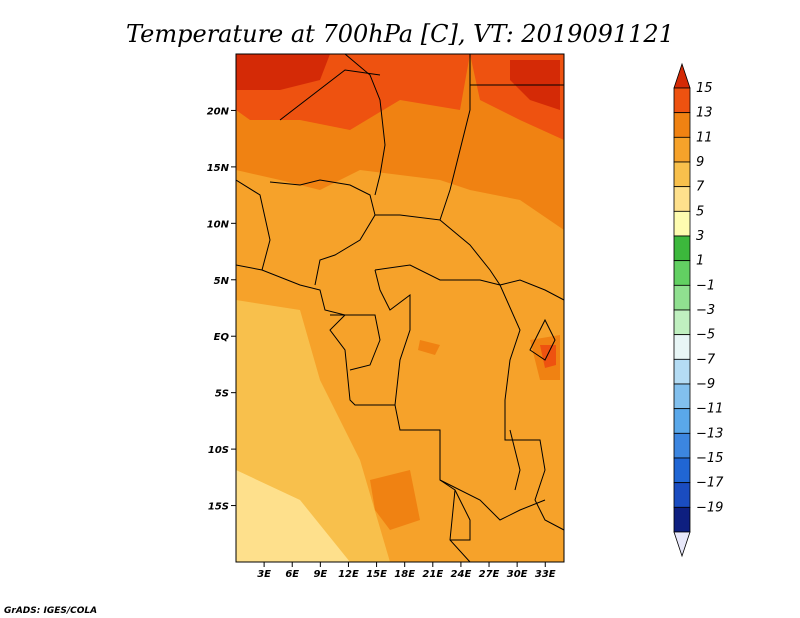 The image size is (800, 618). Describe the element at coordinates (545, 574) in the screenshot. I see `lon-label: 33E` at that location.